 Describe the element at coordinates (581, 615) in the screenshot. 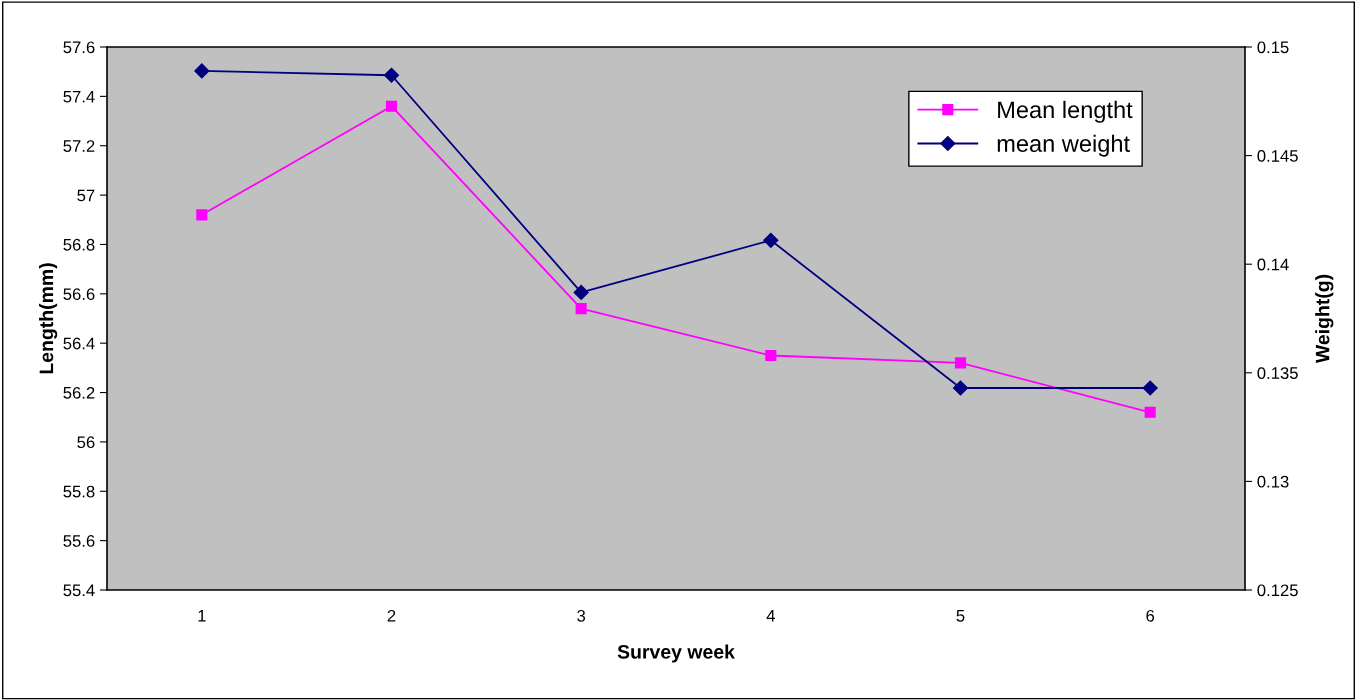

I see `x-tick-label: 3` at that location.